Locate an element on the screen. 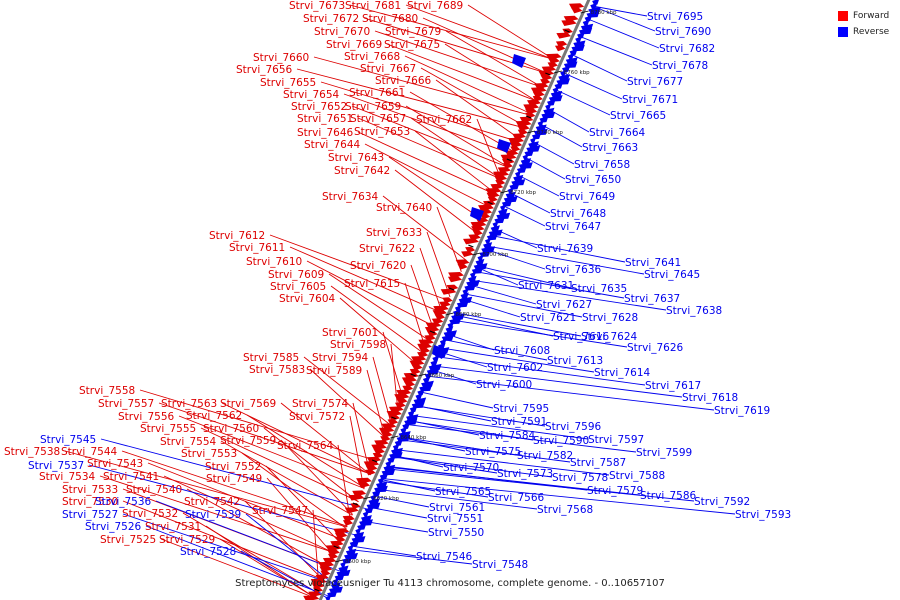  gene-label-forward: Strvi_7681 is located at coordinates (373, 6).